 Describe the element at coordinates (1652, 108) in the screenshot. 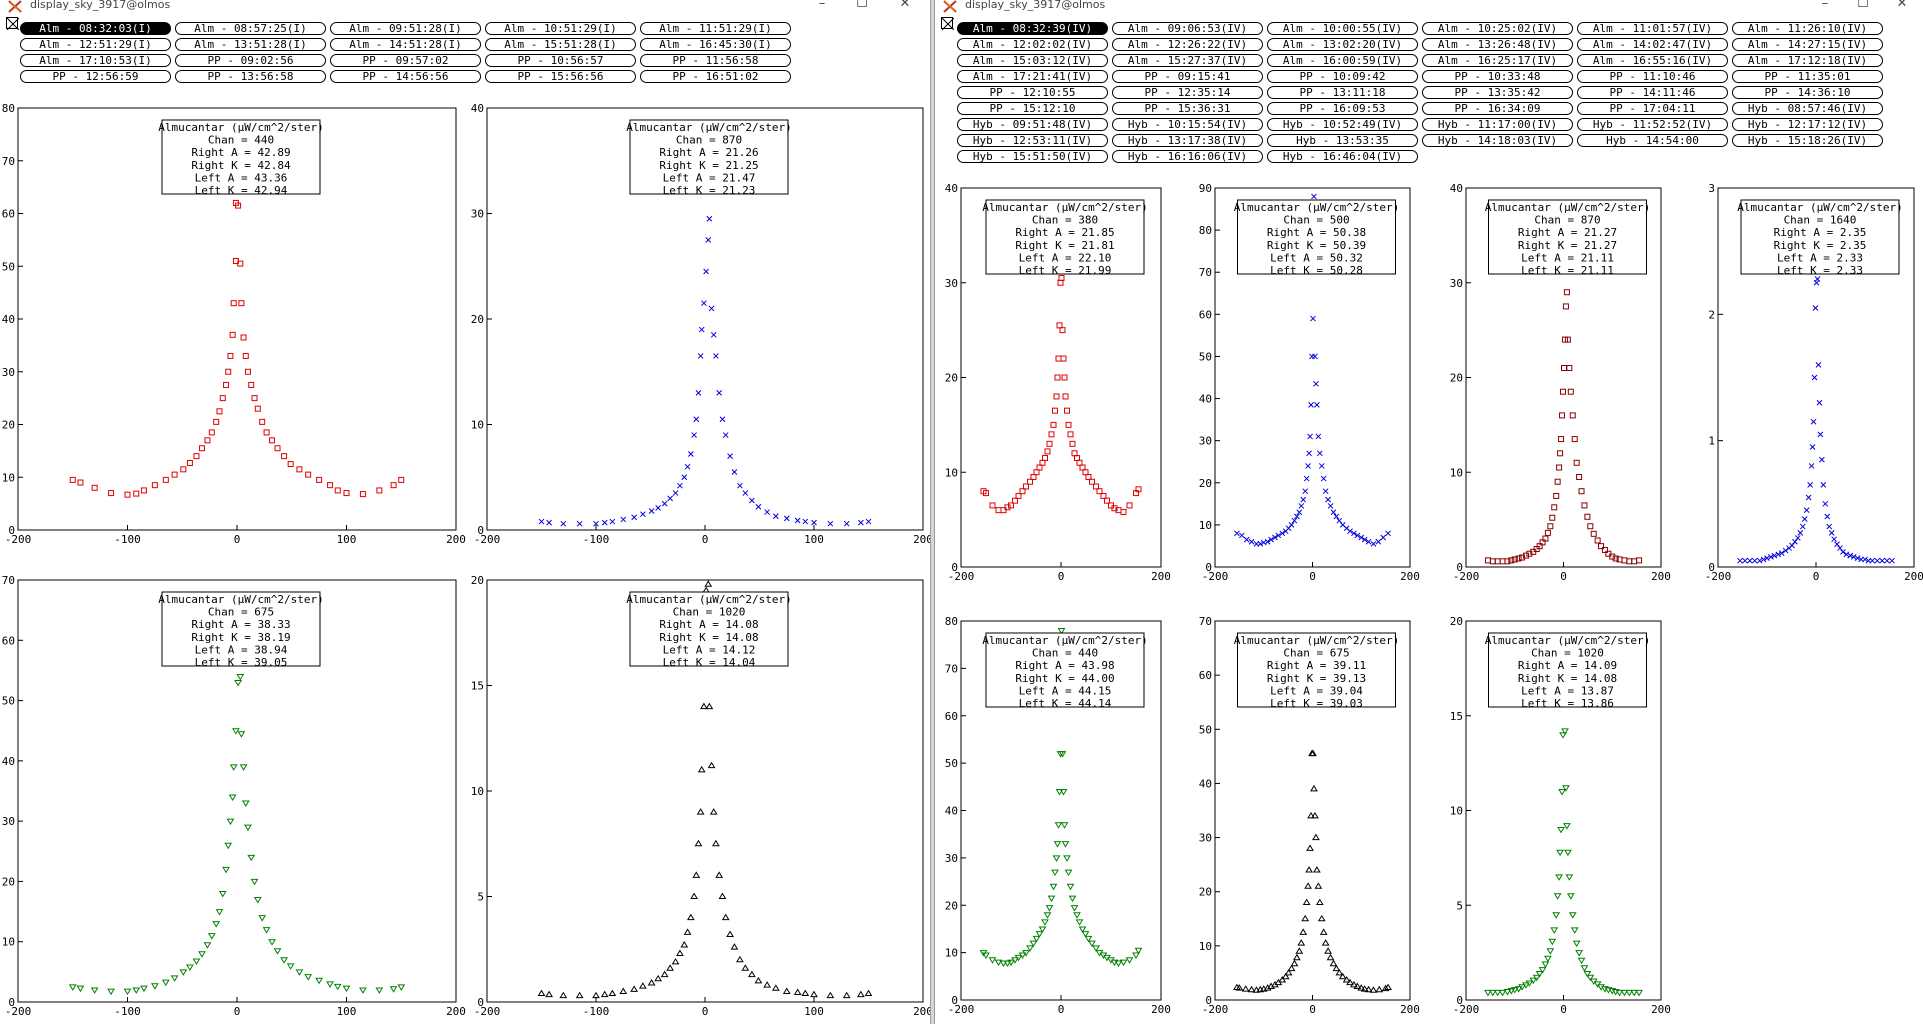

I see `dataset-button: PP - 17:04:11` at that location.